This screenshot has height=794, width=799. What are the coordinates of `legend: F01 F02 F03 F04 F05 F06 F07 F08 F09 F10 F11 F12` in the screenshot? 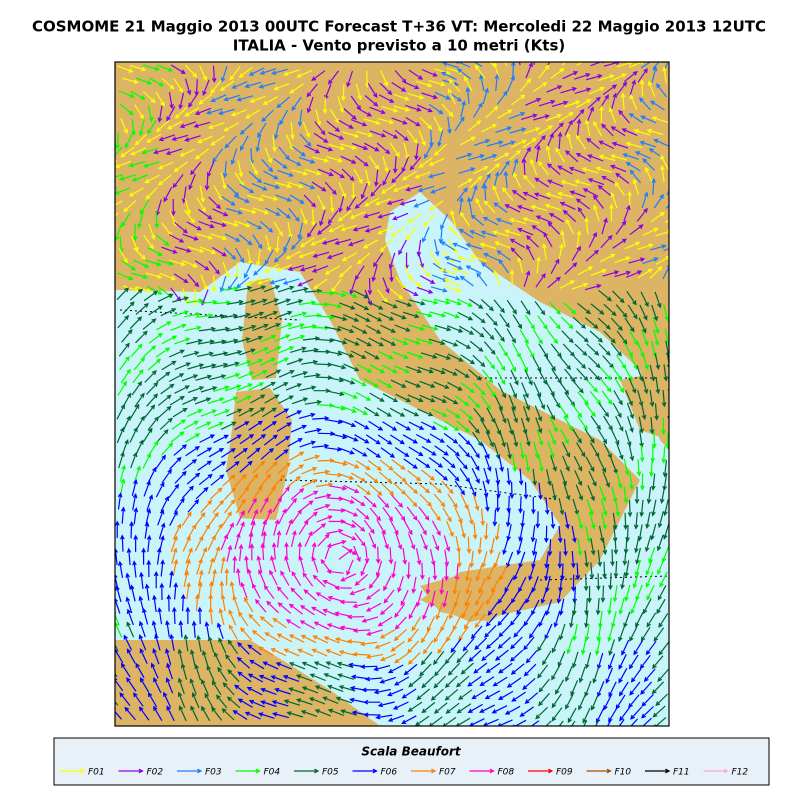 It's located at (404, 773).